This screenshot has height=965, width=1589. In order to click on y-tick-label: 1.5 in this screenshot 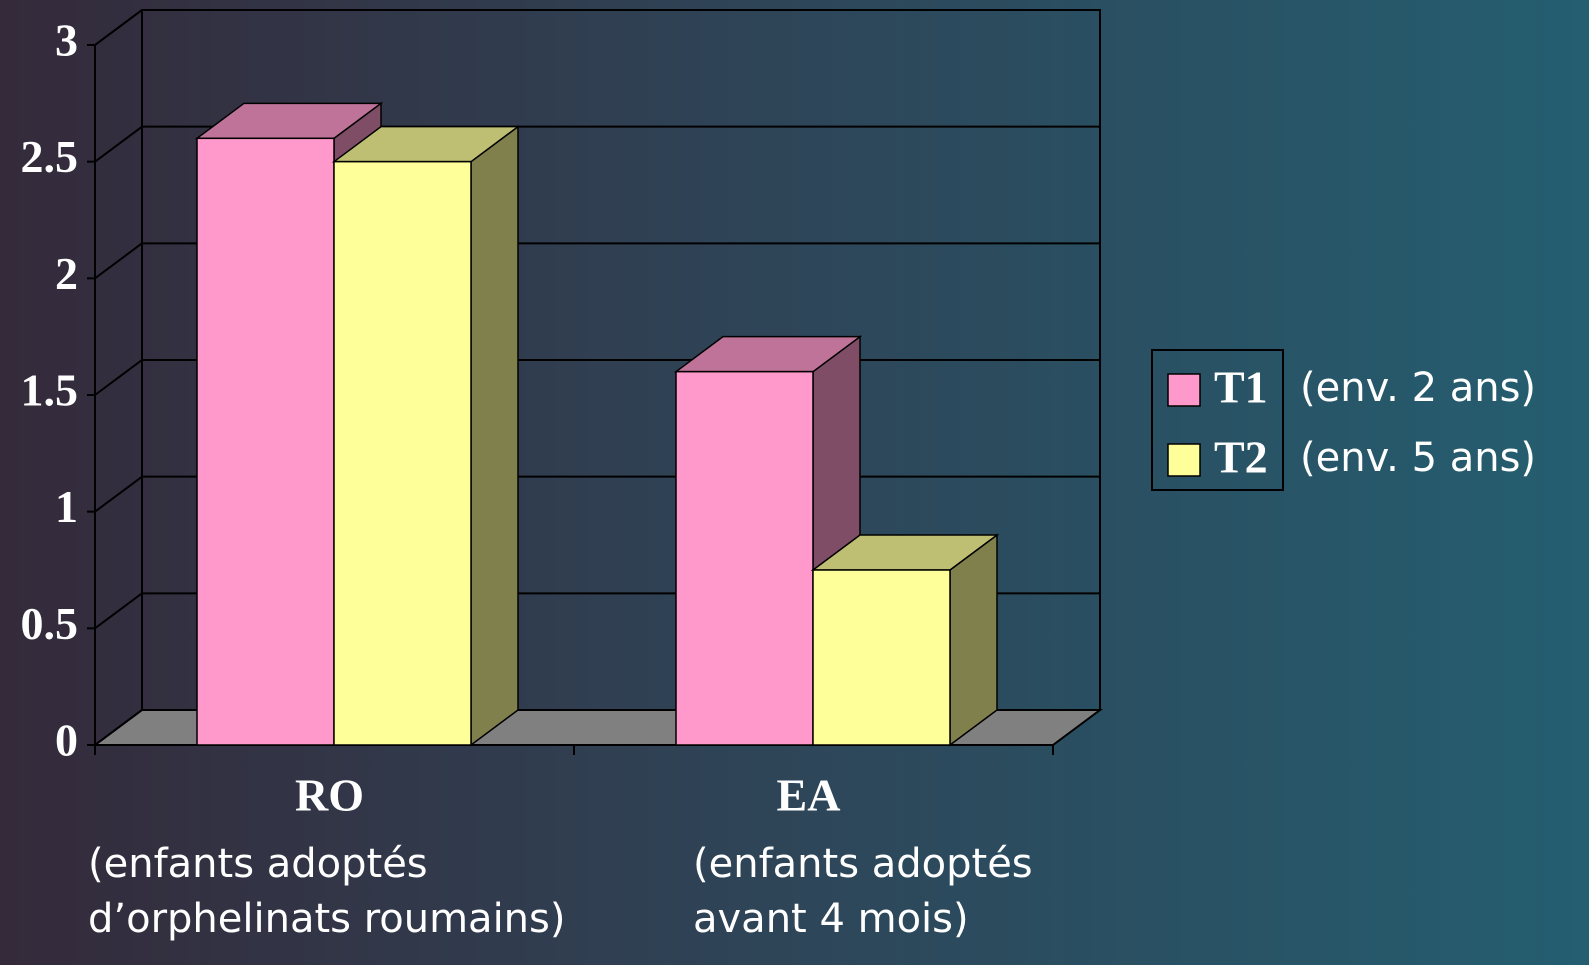, I will do `click(50, 390)`.